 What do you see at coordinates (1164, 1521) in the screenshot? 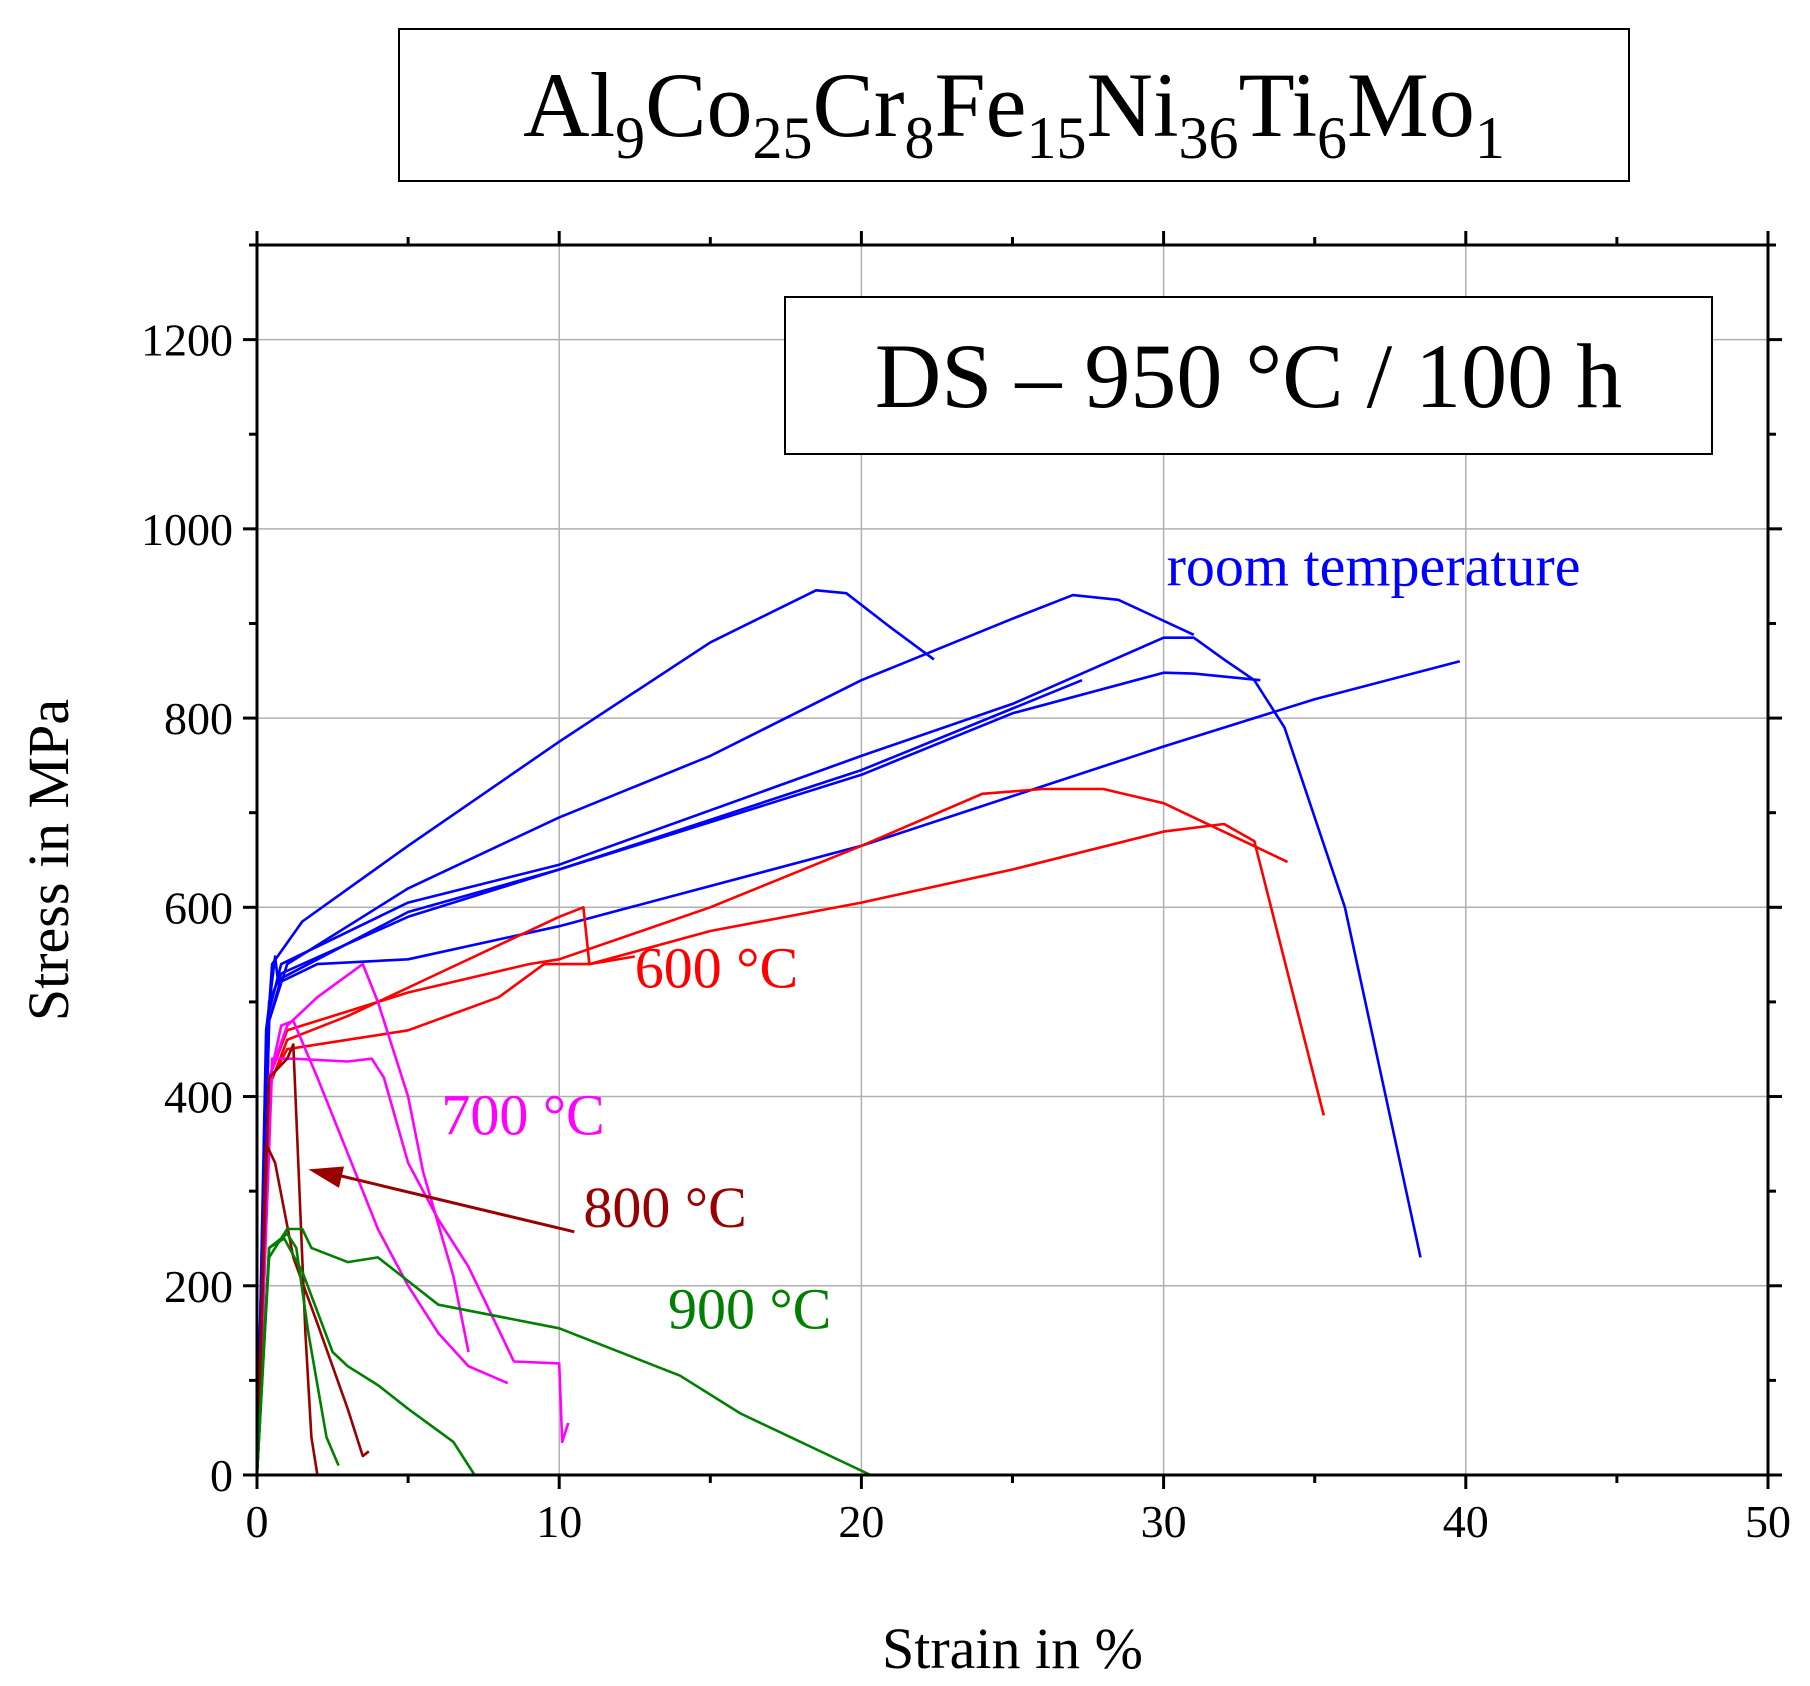
I see `x-tick-label: 30` at bounding box center [1164, 1521].